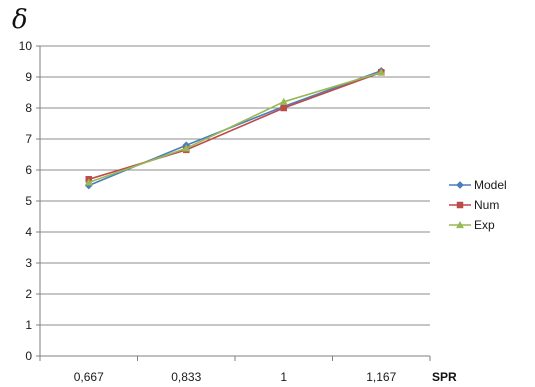 This screenshot has height=387, width=535. Describe the element at coordinates (484, 225) in the screenshot. I see `legend-label: Exp` at that location.